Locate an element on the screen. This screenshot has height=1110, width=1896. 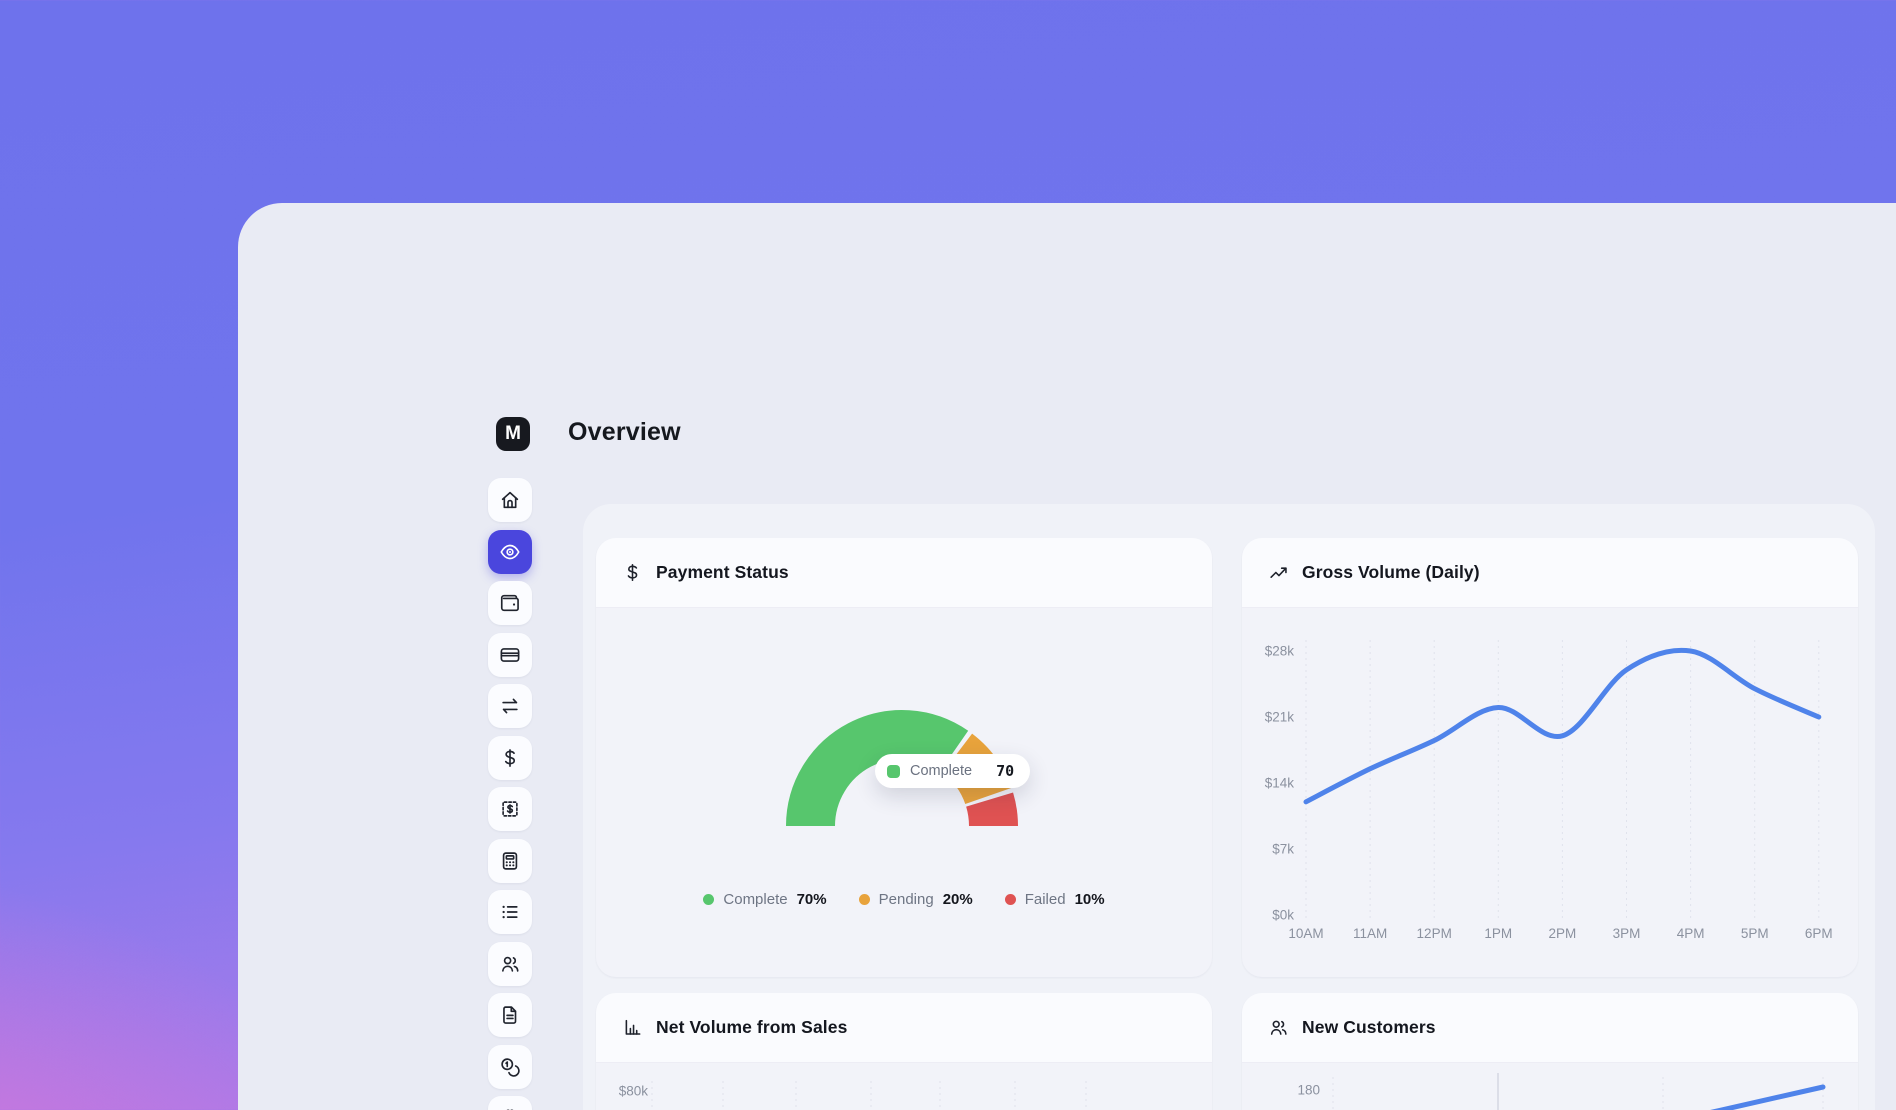
sidebar-item-cards is located at coordinates (510, 654).